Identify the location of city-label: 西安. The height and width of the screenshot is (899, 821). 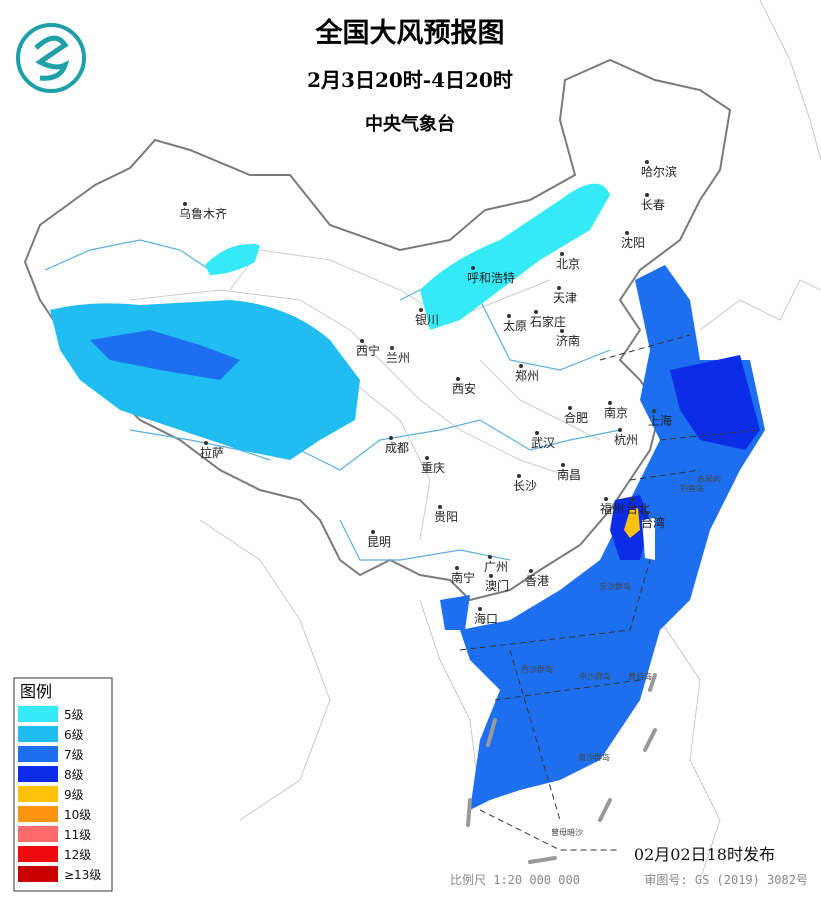
(464, 388).